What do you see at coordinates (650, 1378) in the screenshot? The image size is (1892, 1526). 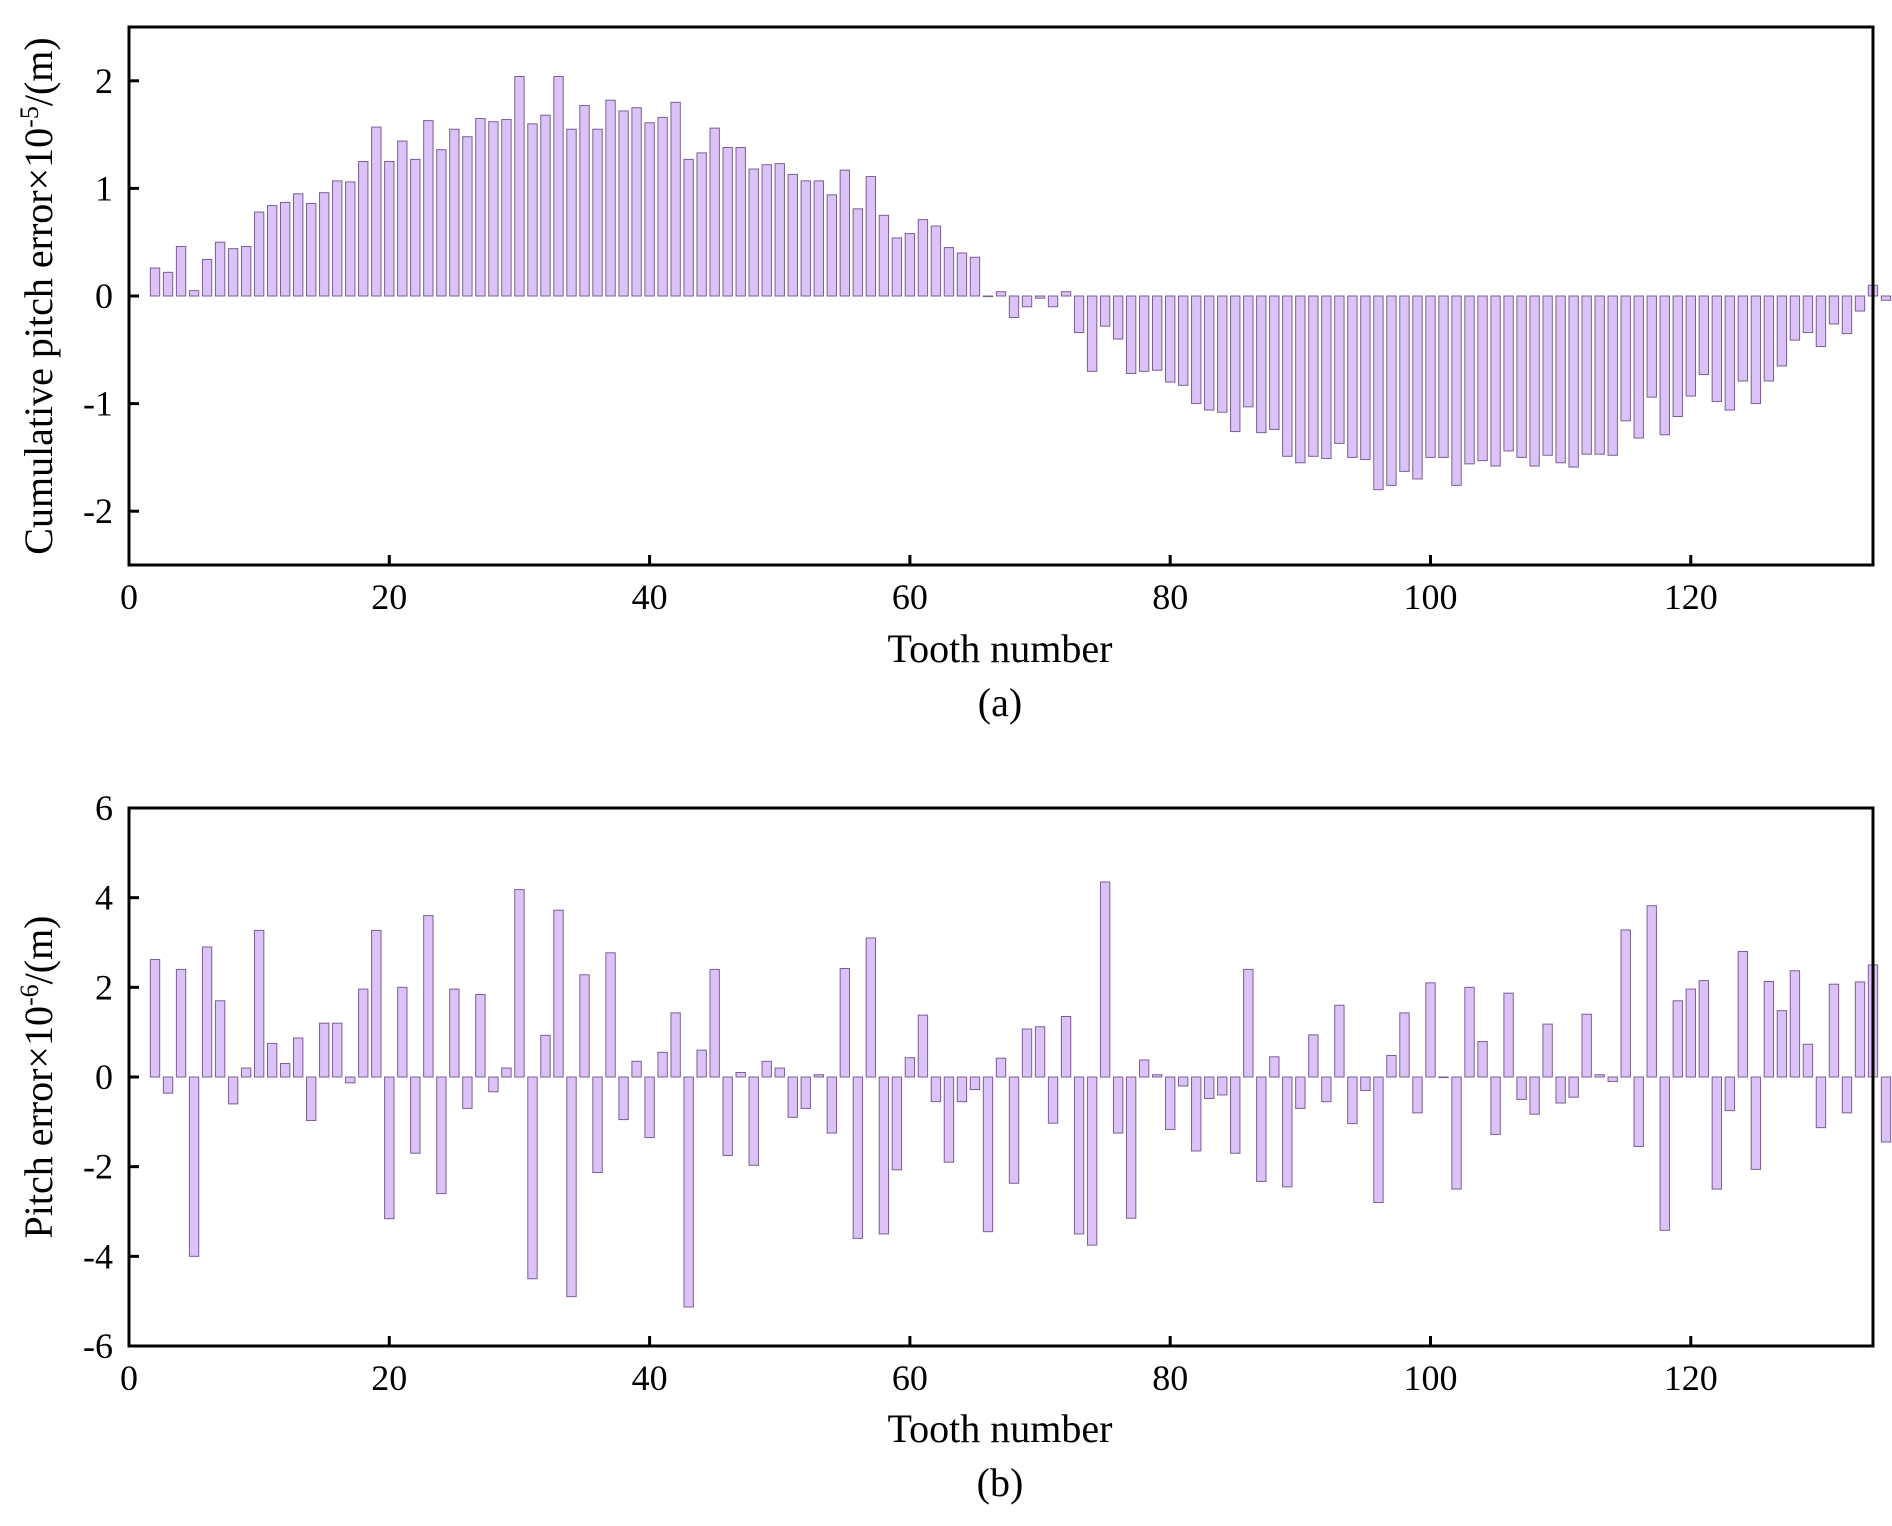 I see `x-tick-label-b-40: 40` at bounding box center [650, 1378].